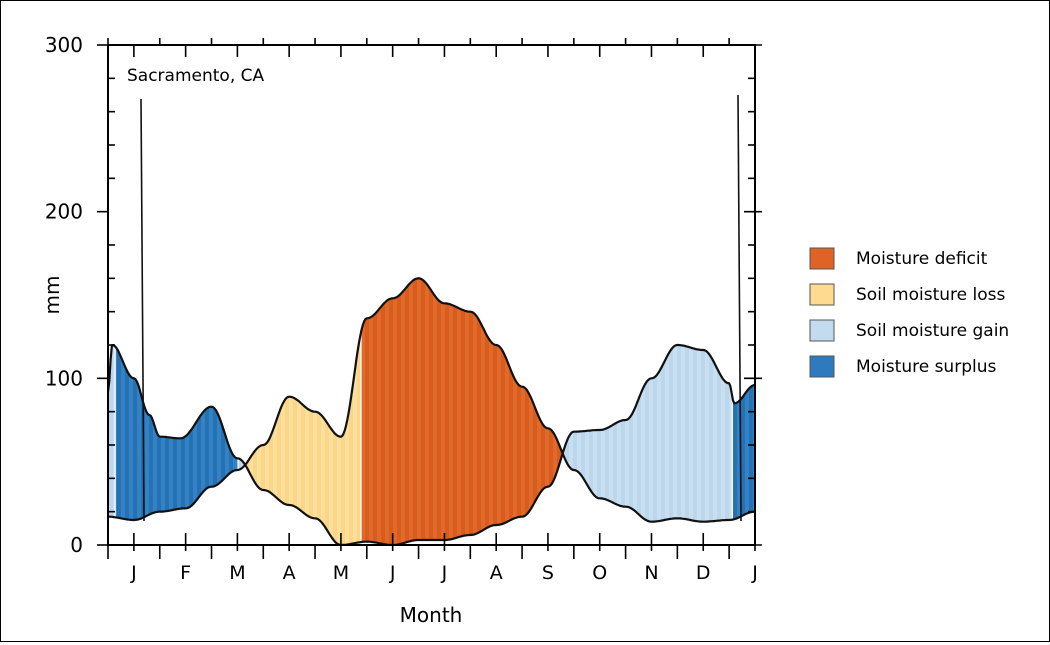 This screenshot has height=645, width=1050. Describe the element at coordinates (703, 573) in the screenshot. I see `x-tick-label: D` at that location.